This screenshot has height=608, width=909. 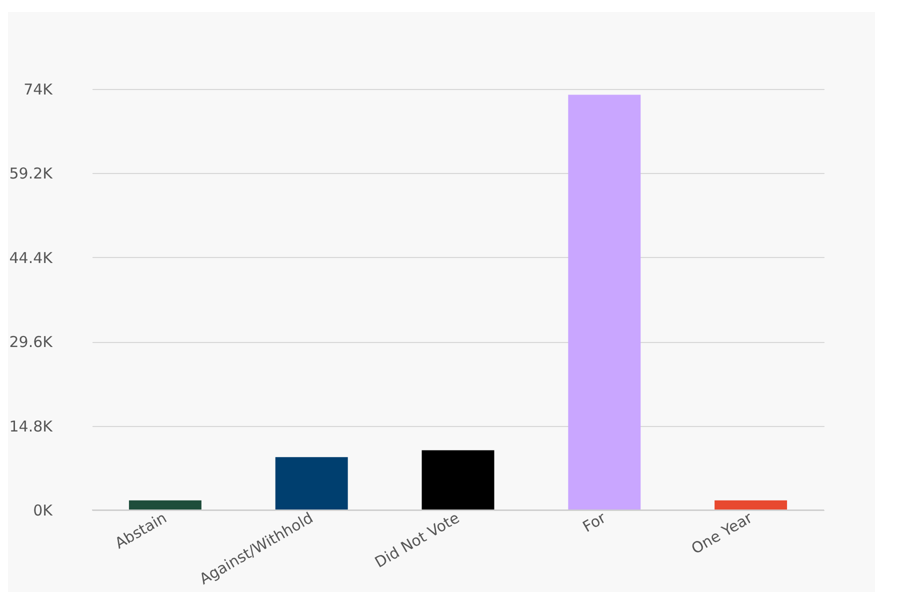 What do you see at coordinates (417, 540) in the screenshot?
I see `x-tick-label: Did Not Vote` at bounding box center [417, 540].